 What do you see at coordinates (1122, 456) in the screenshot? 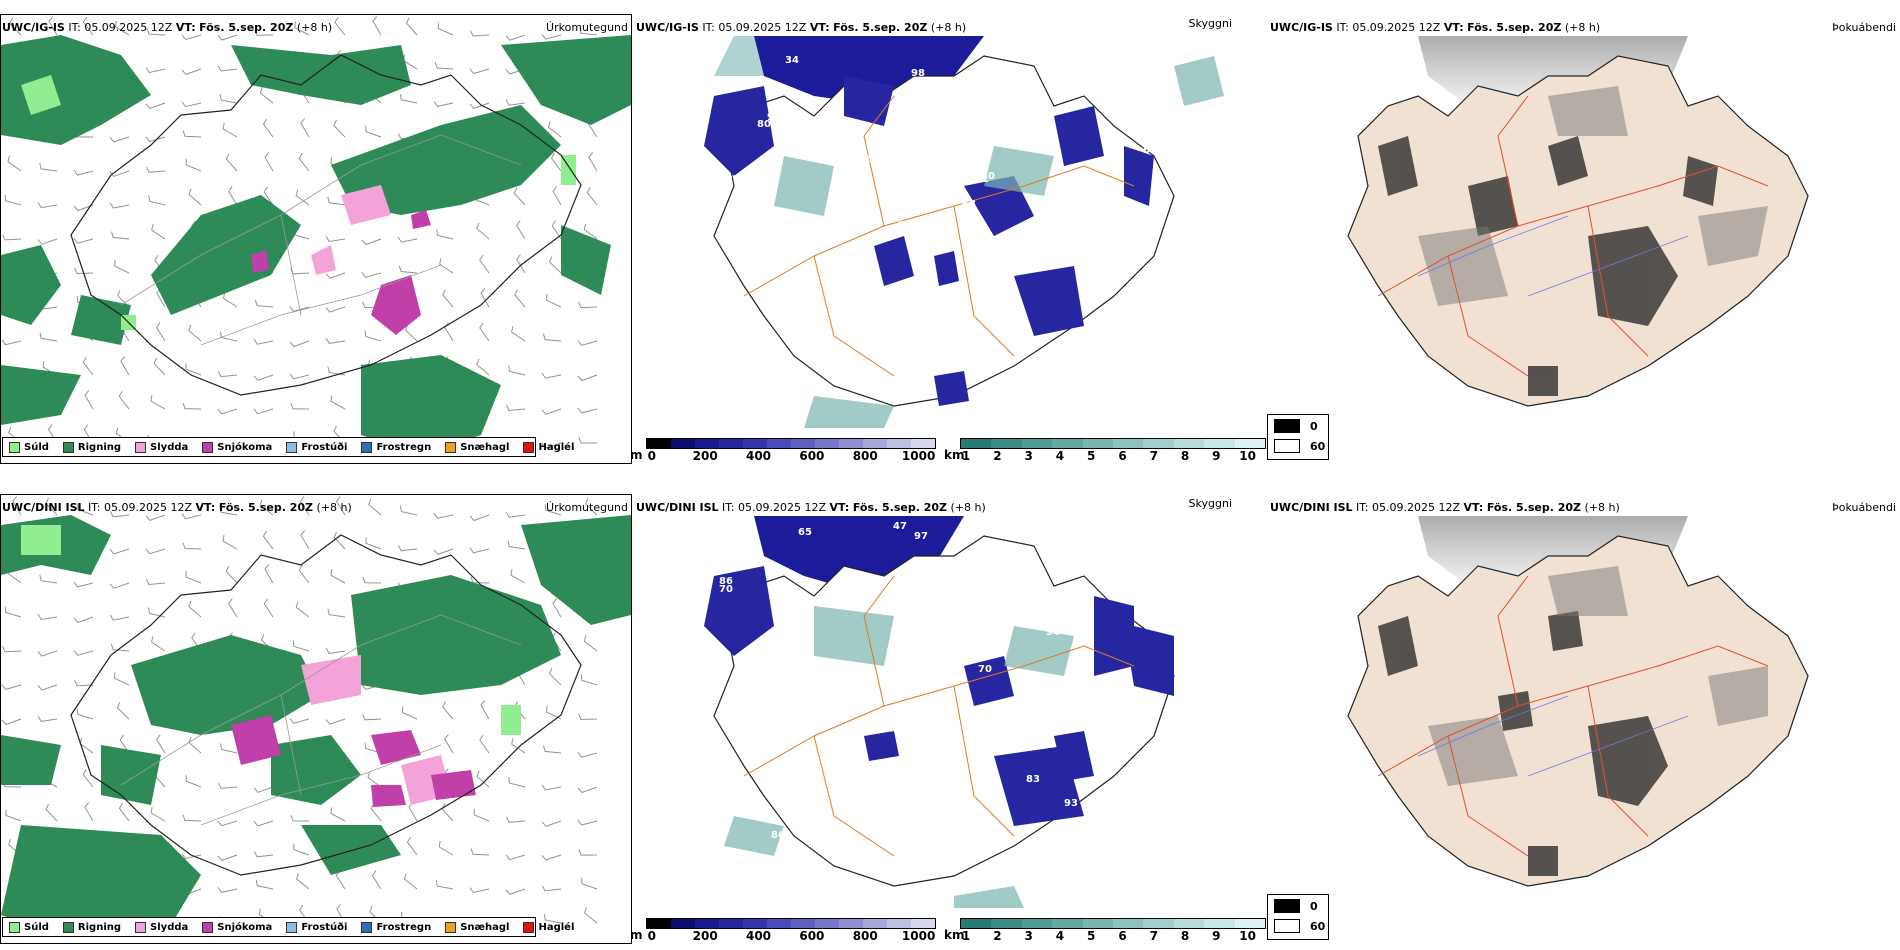
I see `colorbar-tick-label: 6` at bounding box center [1122, 456].